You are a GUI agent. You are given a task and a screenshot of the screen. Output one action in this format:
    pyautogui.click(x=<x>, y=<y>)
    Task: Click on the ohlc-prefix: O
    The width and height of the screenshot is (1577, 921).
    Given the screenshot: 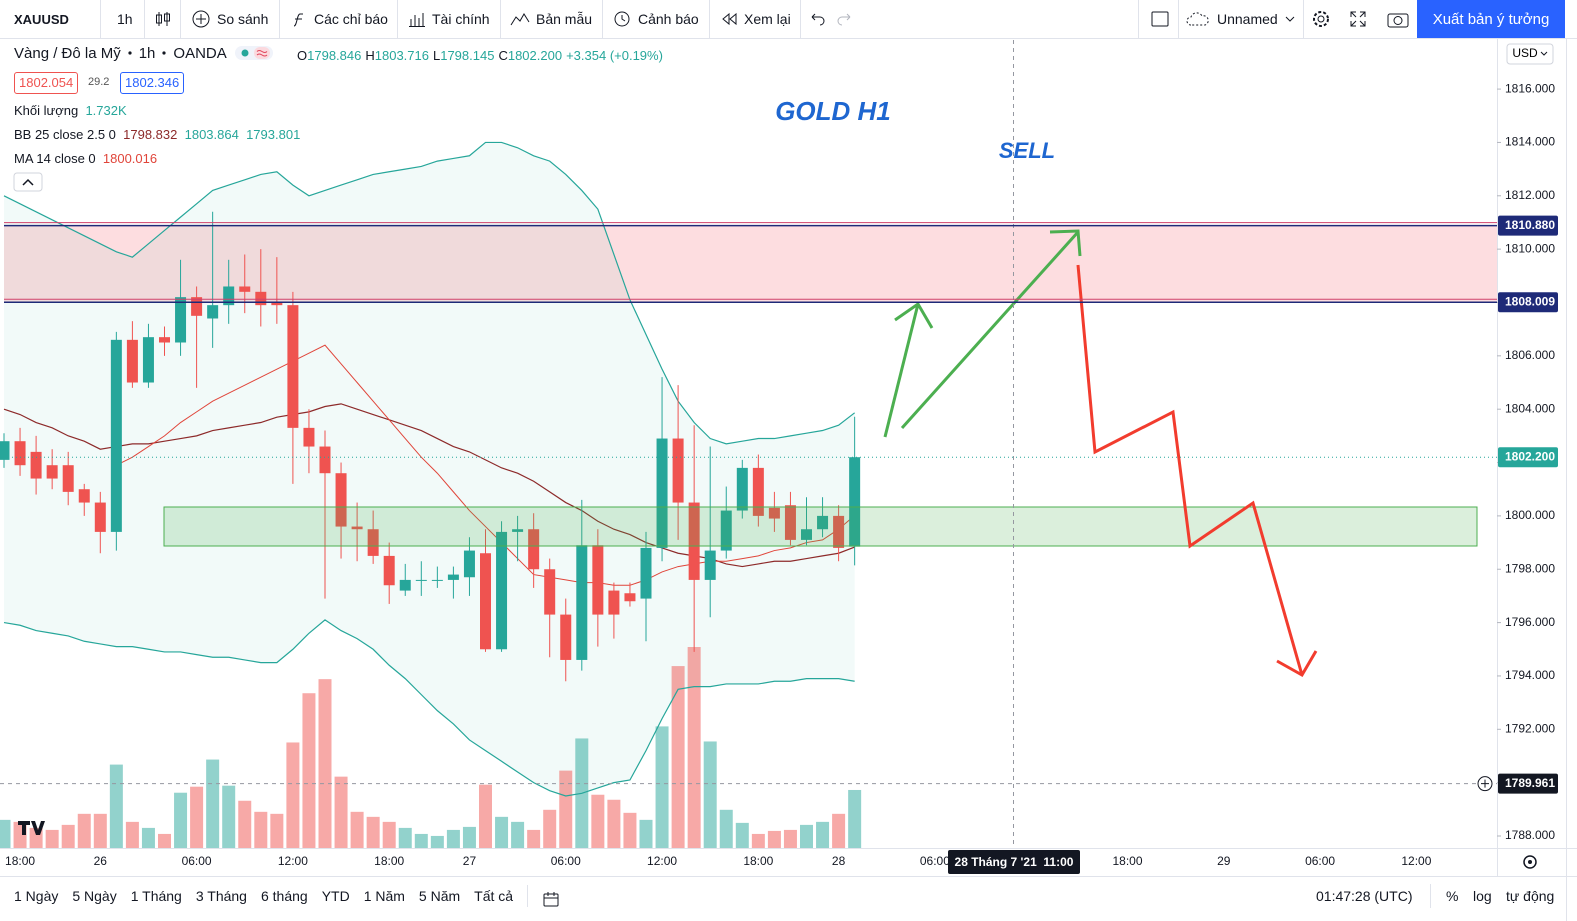 What is the action you would take?
    pyautogui.click(x=302, y=55)
    